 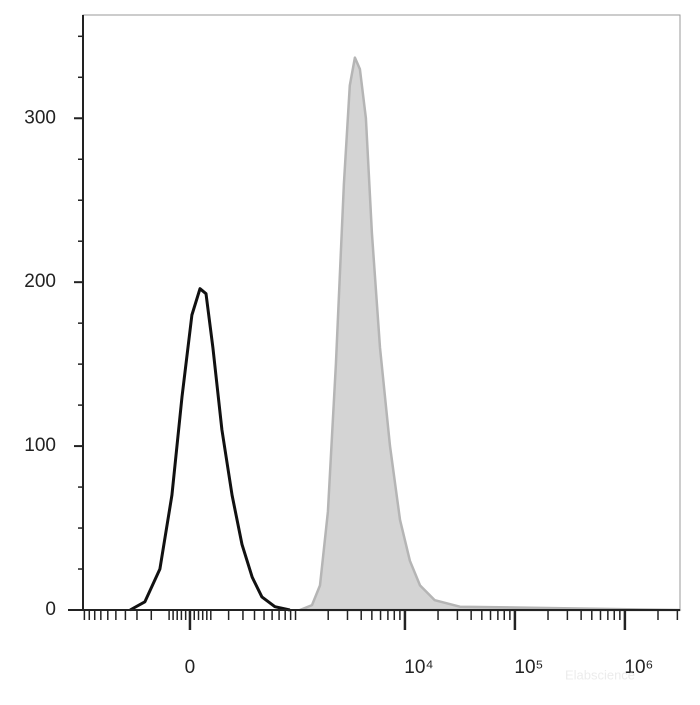 What do you see at coordinates (190, 667) in the screenshot?
I see `x-tick-label: 0` at bounding box center [190, 667].